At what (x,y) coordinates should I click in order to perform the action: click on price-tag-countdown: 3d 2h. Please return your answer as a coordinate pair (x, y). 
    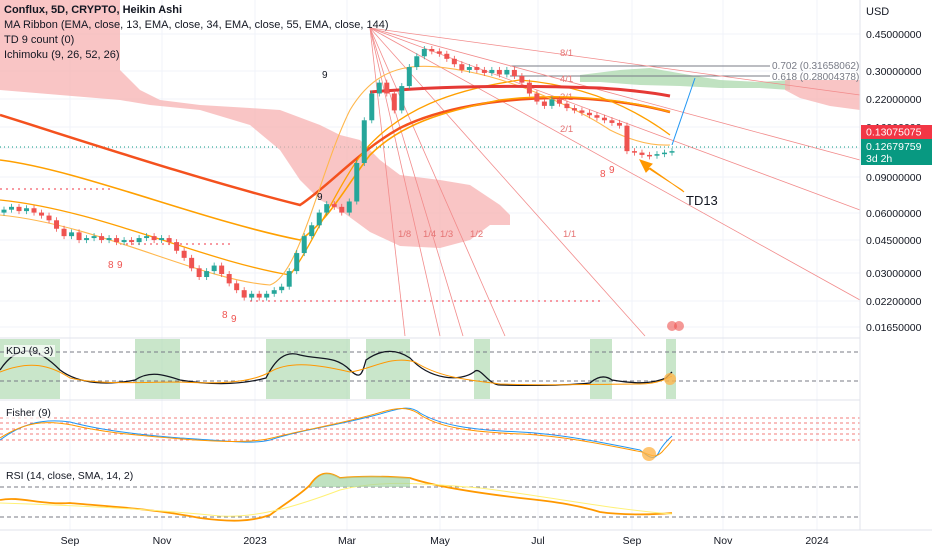
    Looking at the image, I should click on (879, 159).